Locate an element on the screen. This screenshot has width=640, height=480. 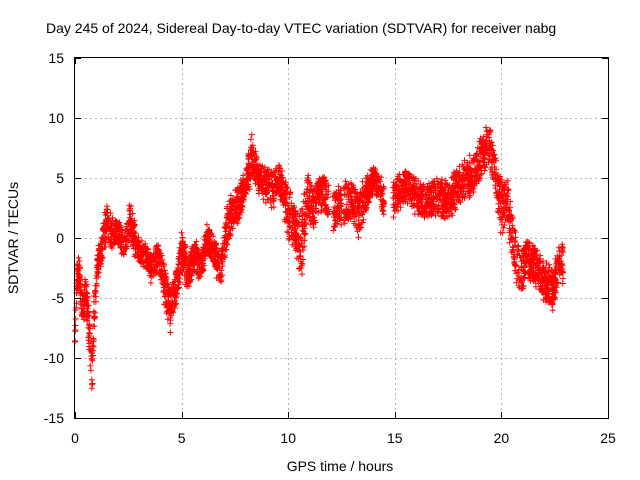
x-tick-label: 5 is located at coordinates (182, 438).